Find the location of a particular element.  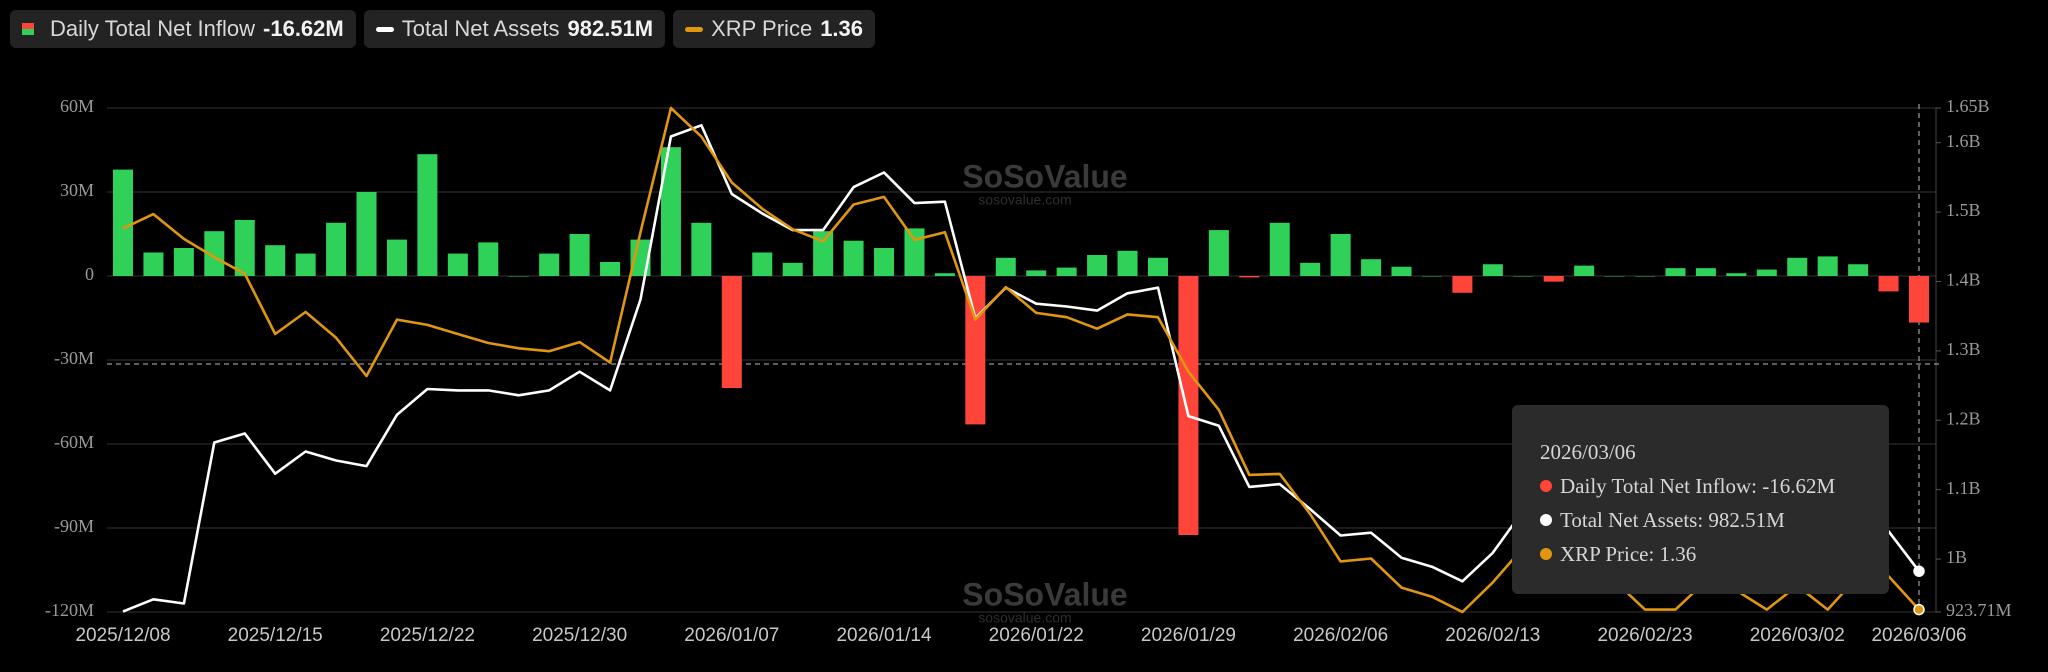

tooltip-text: Total Net Assets: 982.51M is located at coordinates (1672, 519).